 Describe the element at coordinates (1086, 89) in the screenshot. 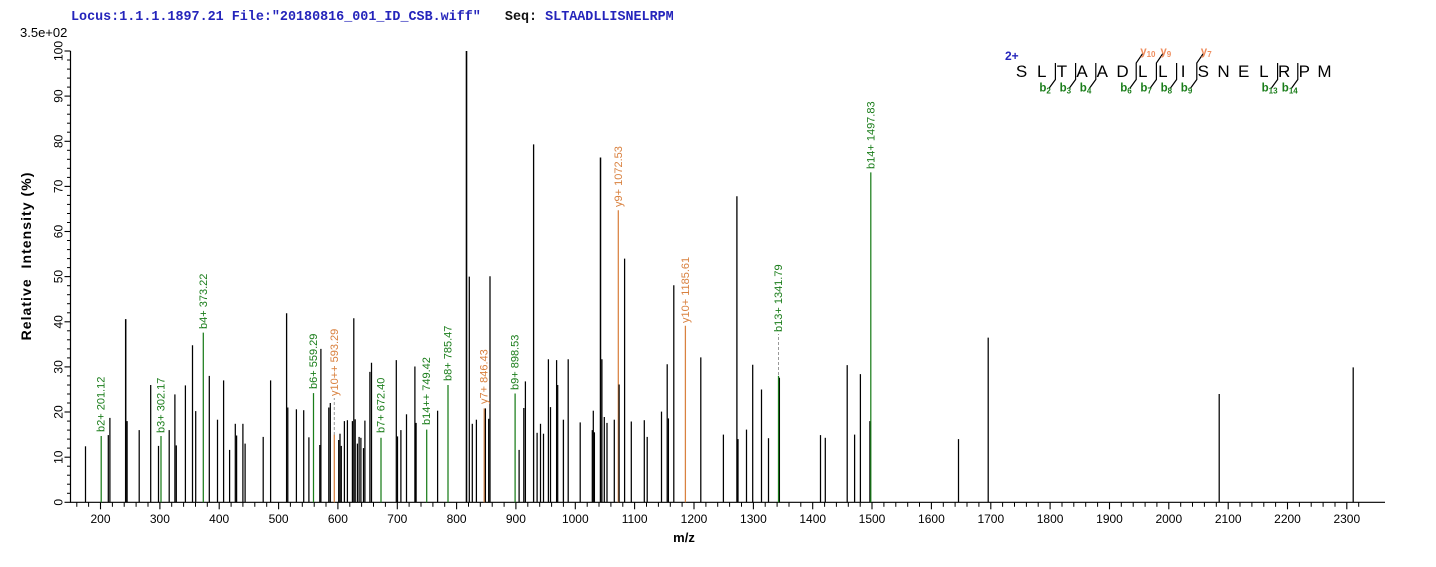

I see `svg-text: b4` at that location.